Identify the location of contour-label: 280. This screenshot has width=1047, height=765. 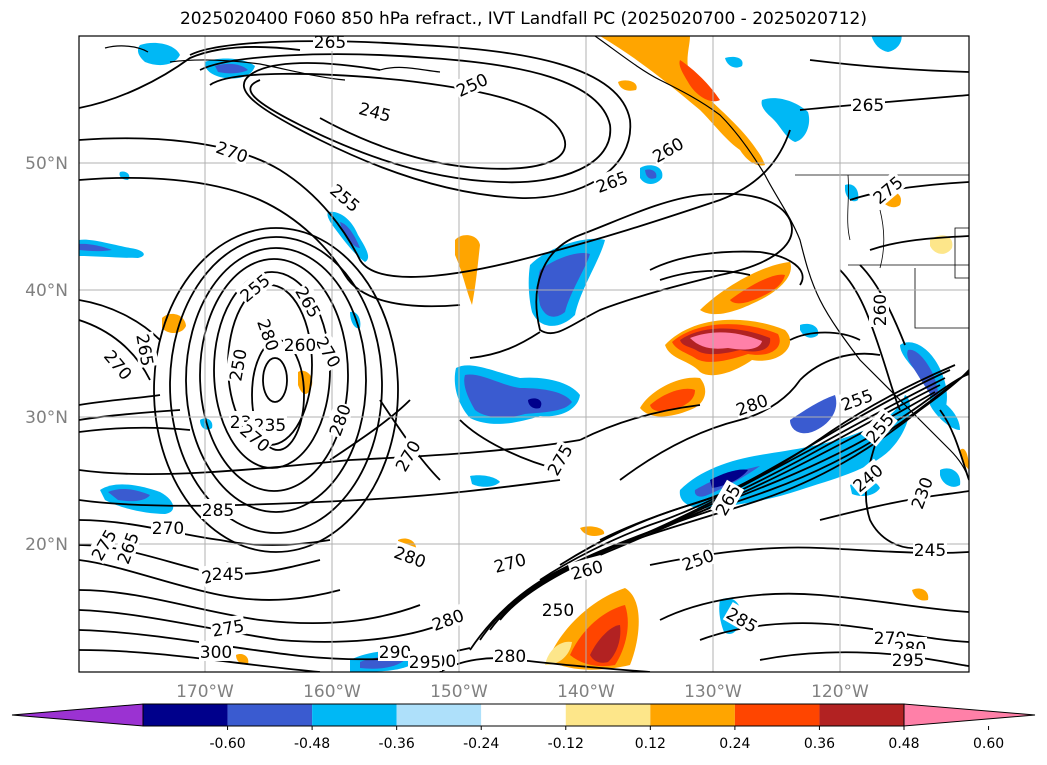
(510, 656).